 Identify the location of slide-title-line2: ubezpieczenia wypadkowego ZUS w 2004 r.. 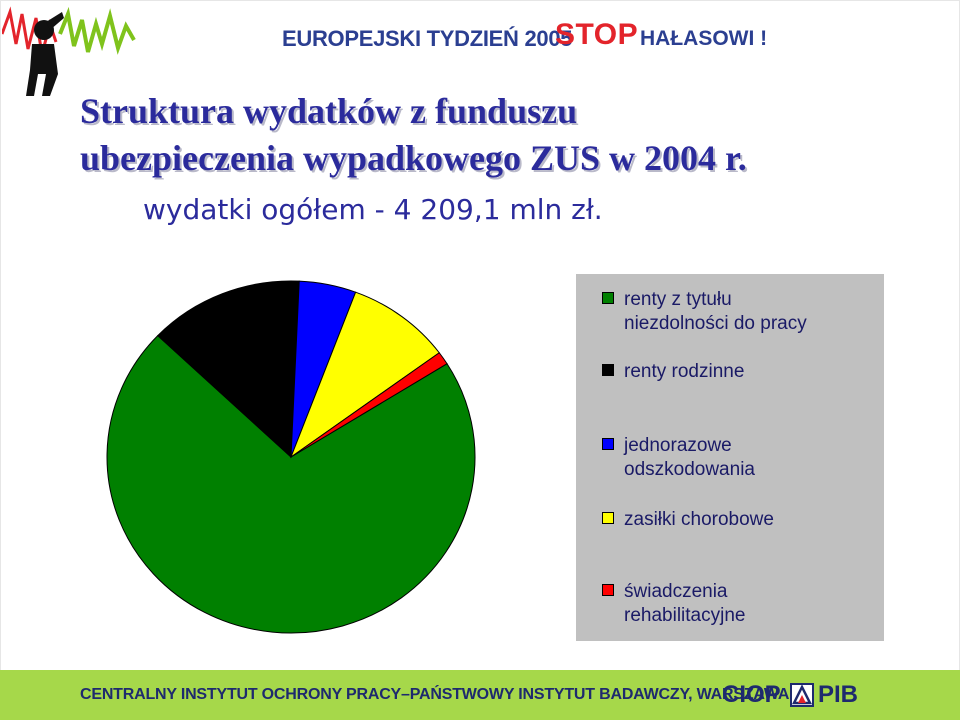
(413, 158).